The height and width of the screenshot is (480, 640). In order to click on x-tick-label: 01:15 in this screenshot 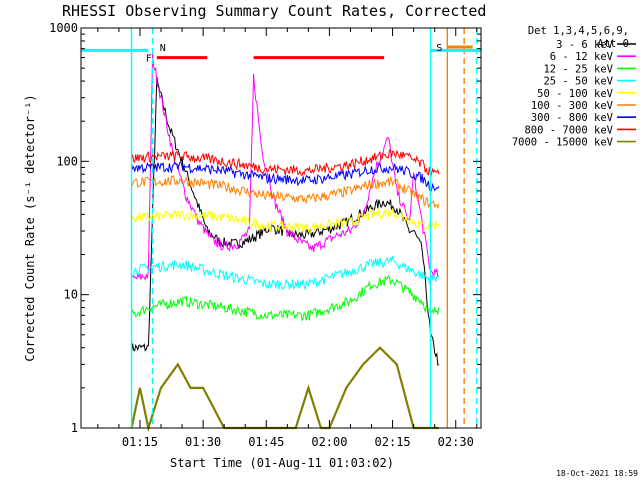, I will do `click(140, 442)`.